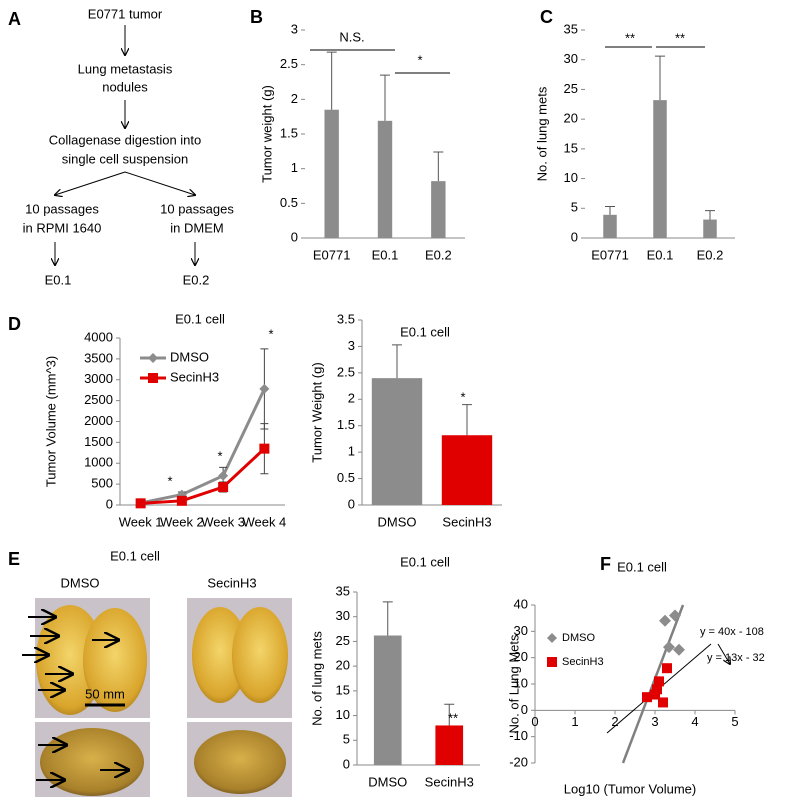 The height and width of the screenshot is (802, 800). I want to click on node-text: E0.1, so click(58, 279).